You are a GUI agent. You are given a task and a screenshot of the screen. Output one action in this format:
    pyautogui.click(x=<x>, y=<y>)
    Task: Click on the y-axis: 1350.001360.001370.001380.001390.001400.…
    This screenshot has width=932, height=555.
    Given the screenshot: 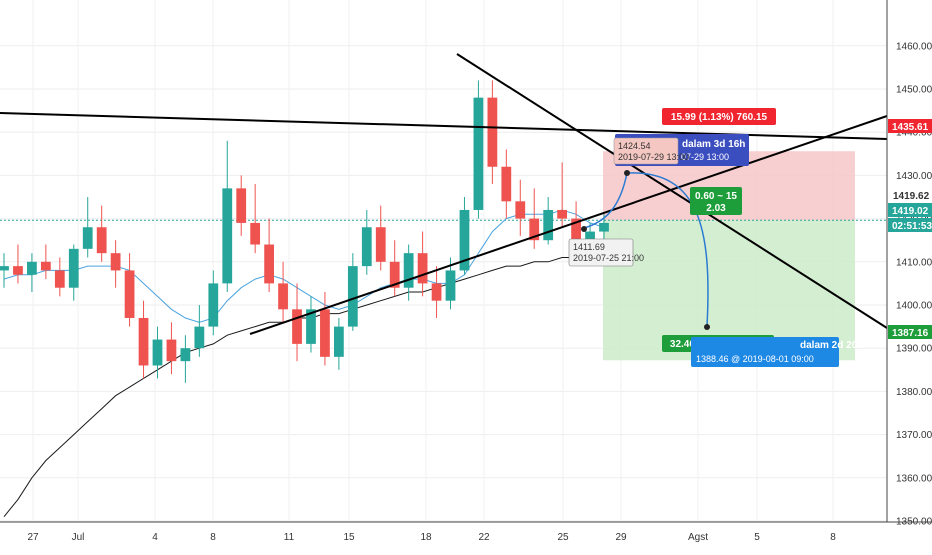 What is the action you would take?
    pyautogui.click(x=909, y=264)
    